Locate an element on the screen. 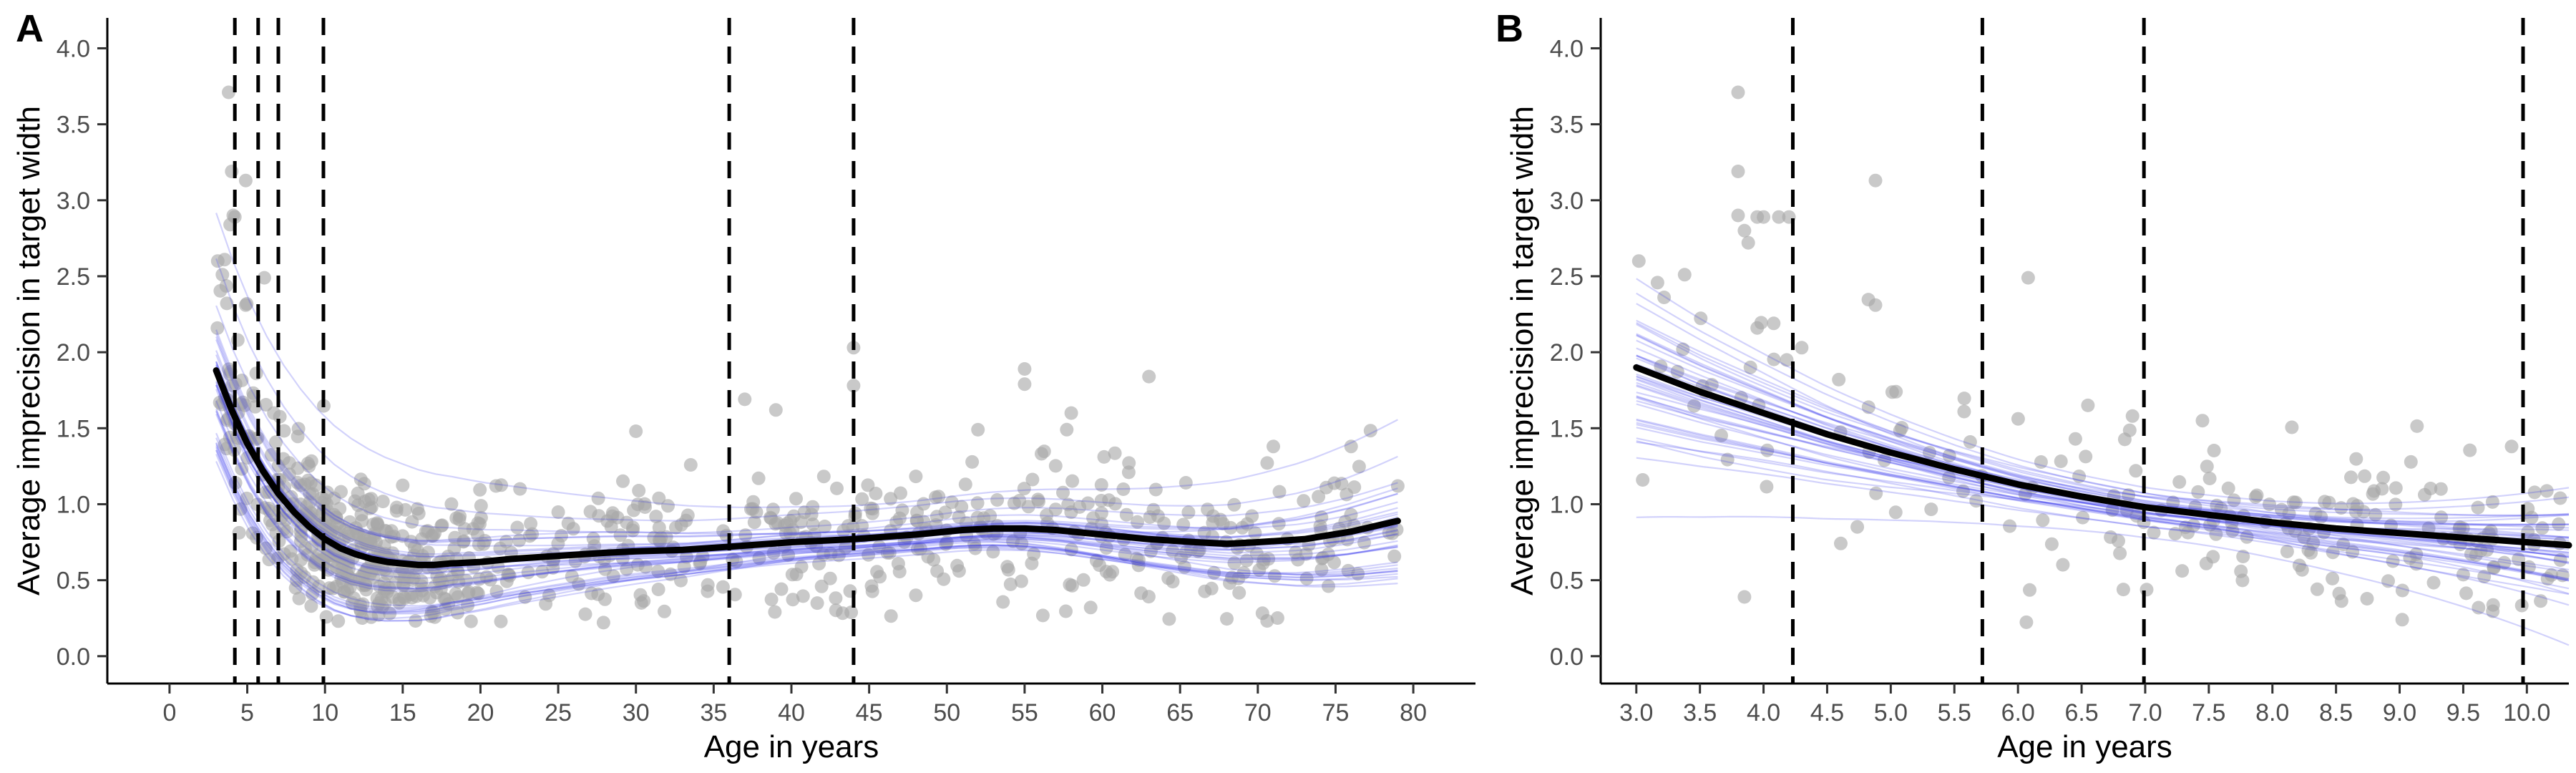  x-tick-label: 40 is located at coordinates (791, 712).